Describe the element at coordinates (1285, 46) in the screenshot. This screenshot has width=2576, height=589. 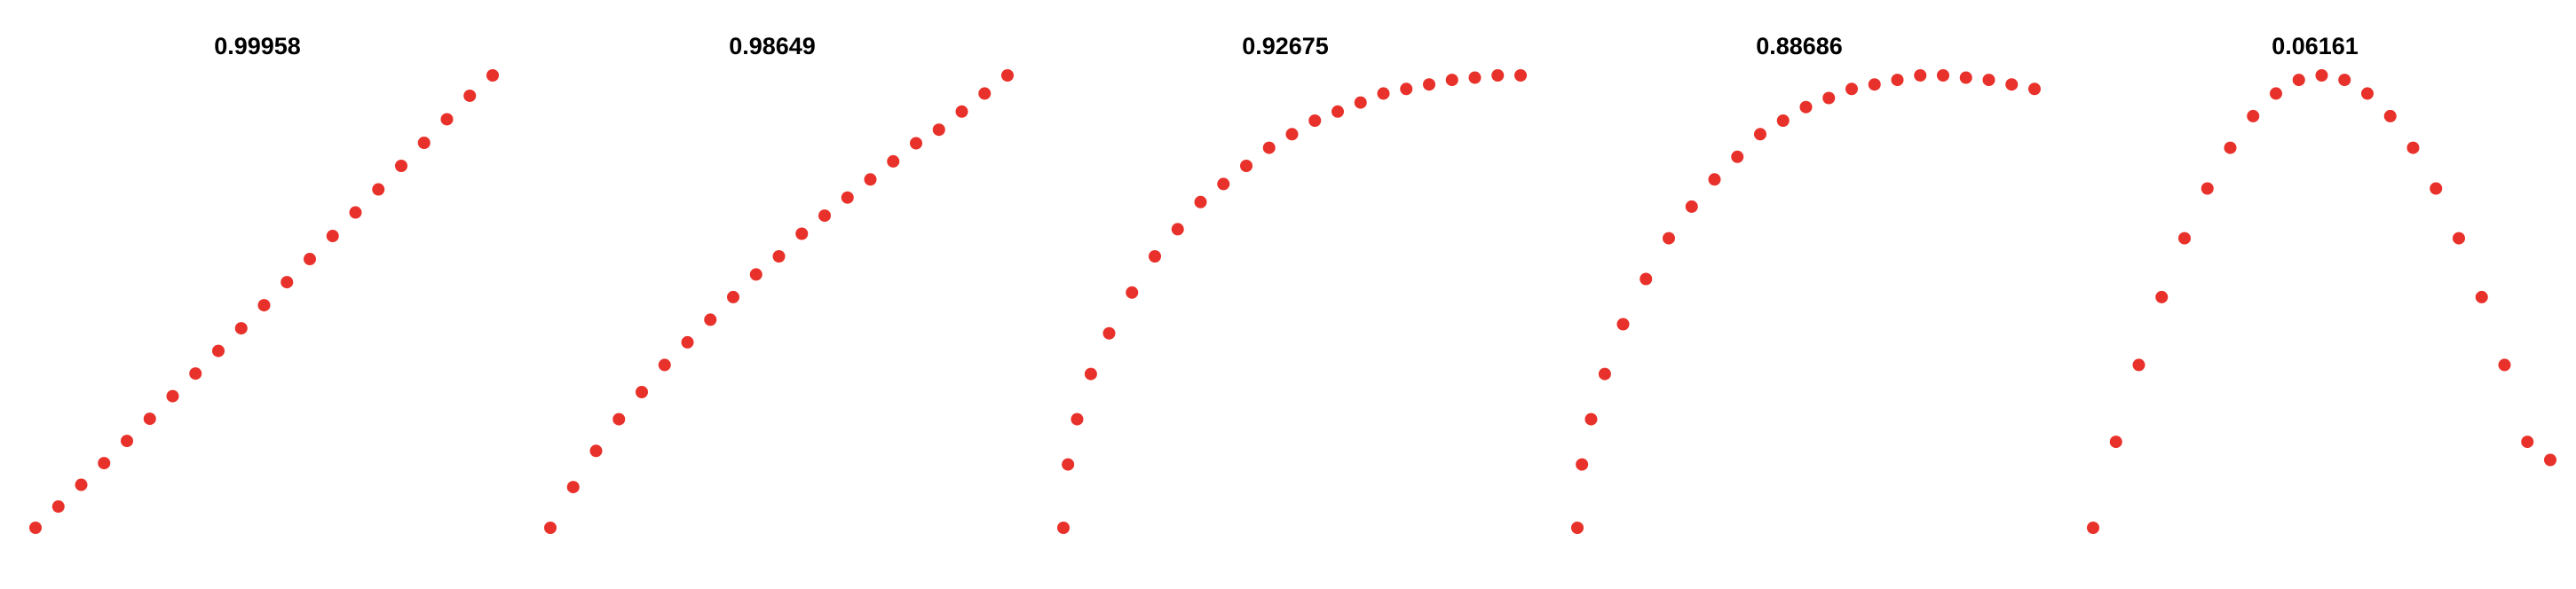
I see `panel-title-3: 0.92675` at that location.